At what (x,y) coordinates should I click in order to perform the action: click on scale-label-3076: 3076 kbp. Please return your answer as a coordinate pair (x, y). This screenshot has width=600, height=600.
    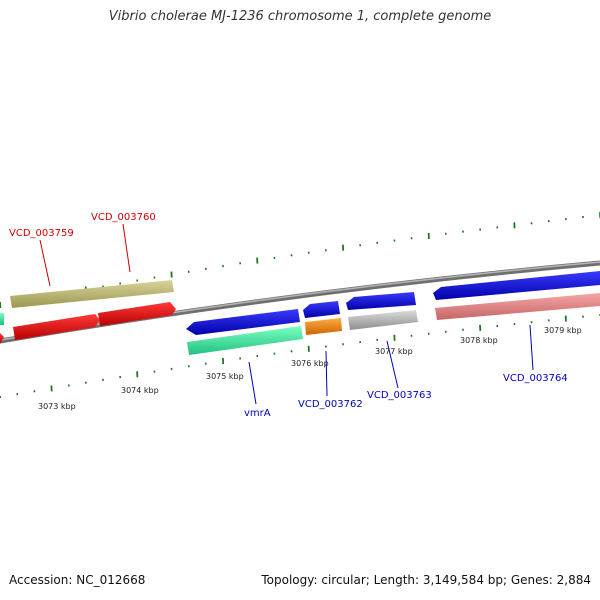
    Looking at the image, I should click on (310, 363).